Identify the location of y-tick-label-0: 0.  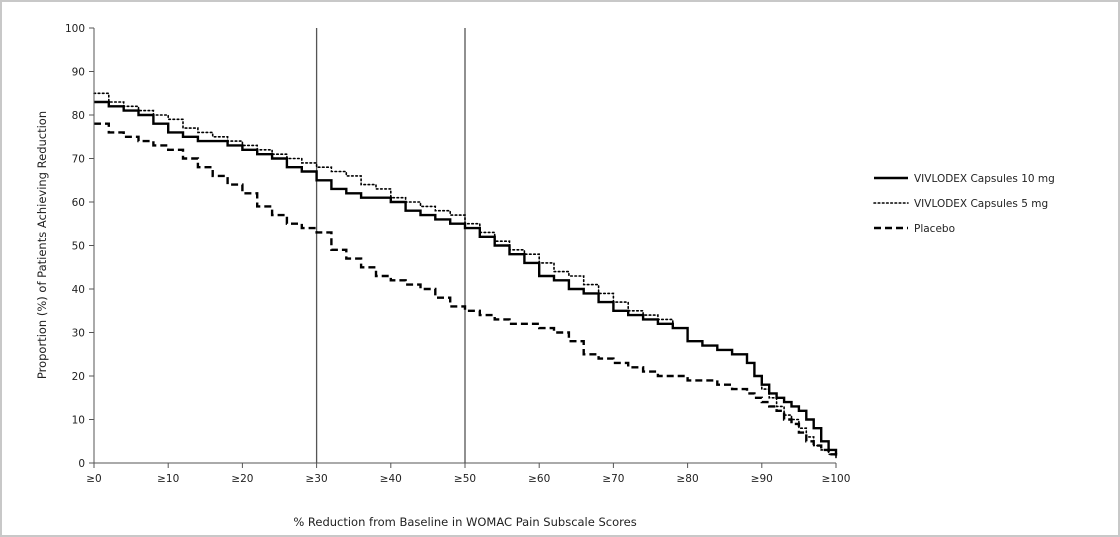
(81, 464).